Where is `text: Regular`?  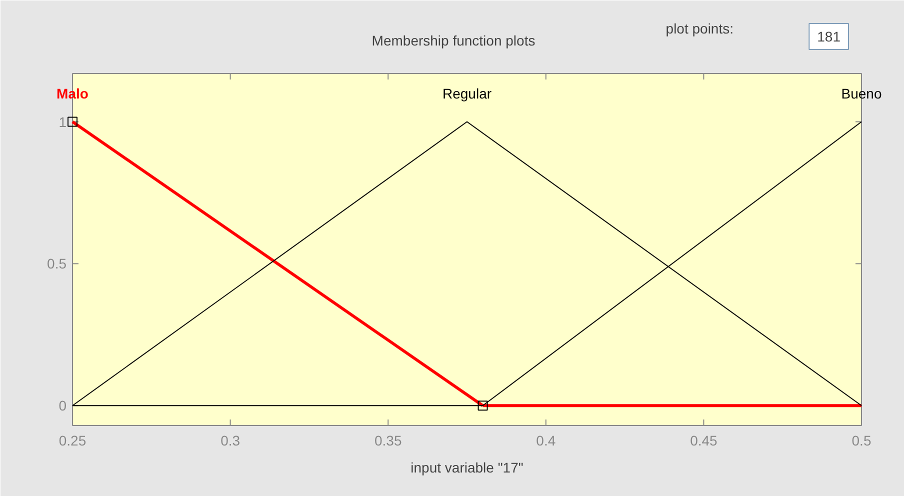
text: Regular is located at coordinates (467, 94).